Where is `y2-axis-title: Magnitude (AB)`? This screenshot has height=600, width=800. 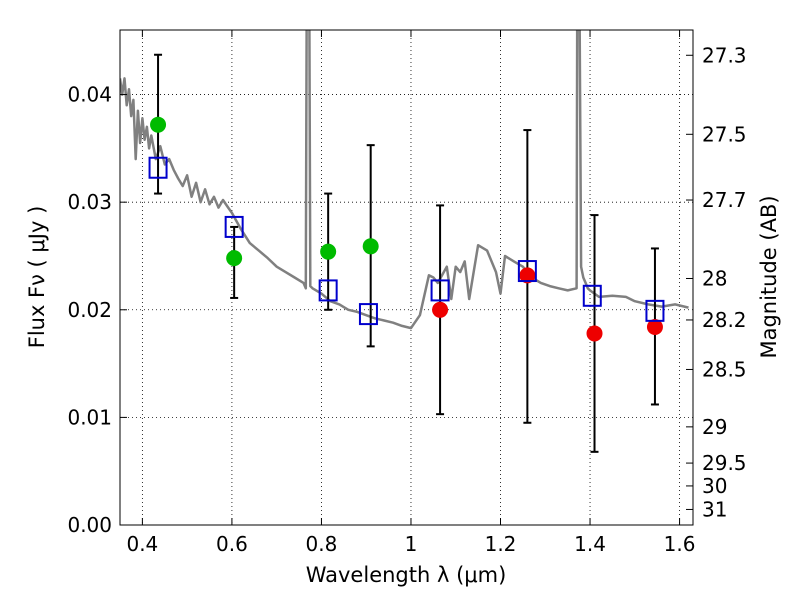 y2-axis-title: Magnitude (AB) is located at coordinates (769, 276).